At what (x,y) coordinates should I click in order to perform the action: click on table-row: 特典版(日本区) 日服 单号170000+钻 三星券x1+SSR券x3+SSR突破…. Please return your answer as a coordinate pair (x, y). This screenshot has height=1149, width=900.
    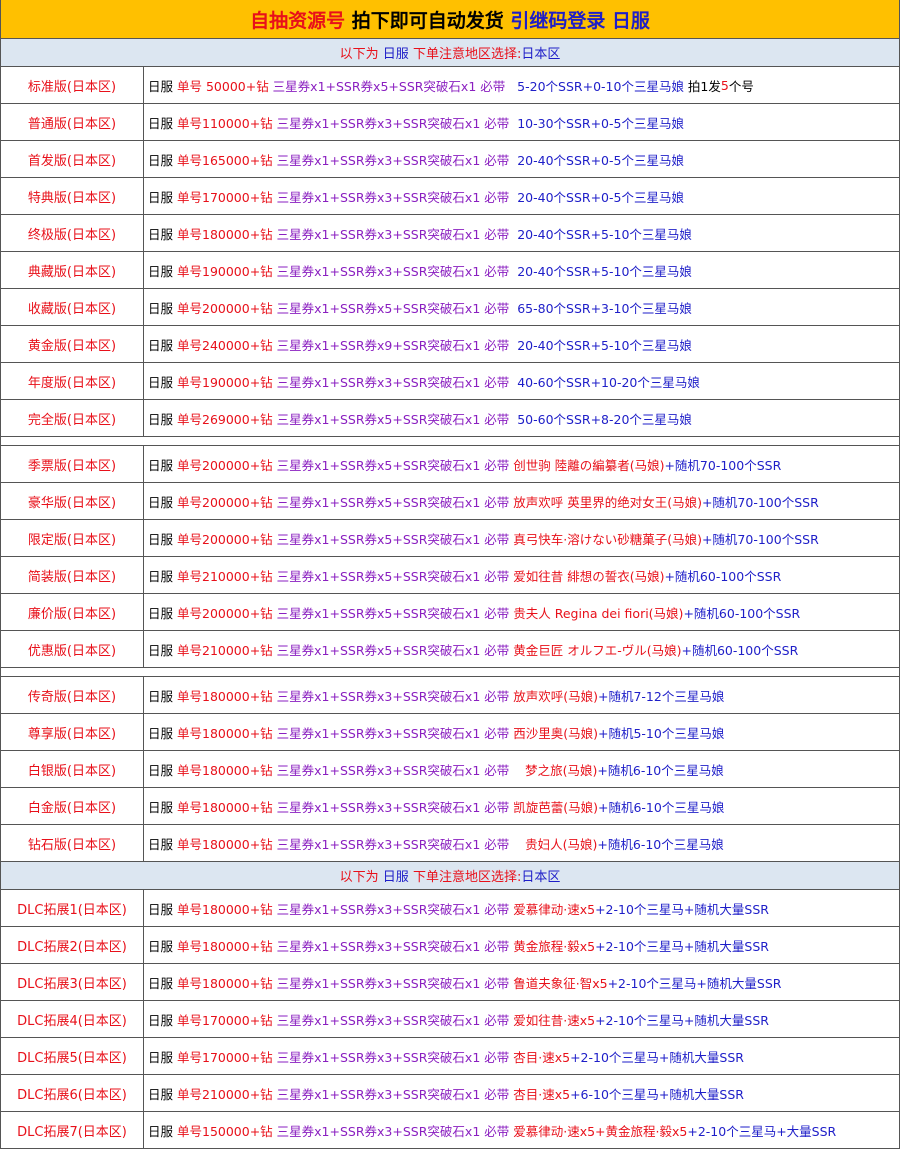
    Looking at the image, I should click on (450, 196).